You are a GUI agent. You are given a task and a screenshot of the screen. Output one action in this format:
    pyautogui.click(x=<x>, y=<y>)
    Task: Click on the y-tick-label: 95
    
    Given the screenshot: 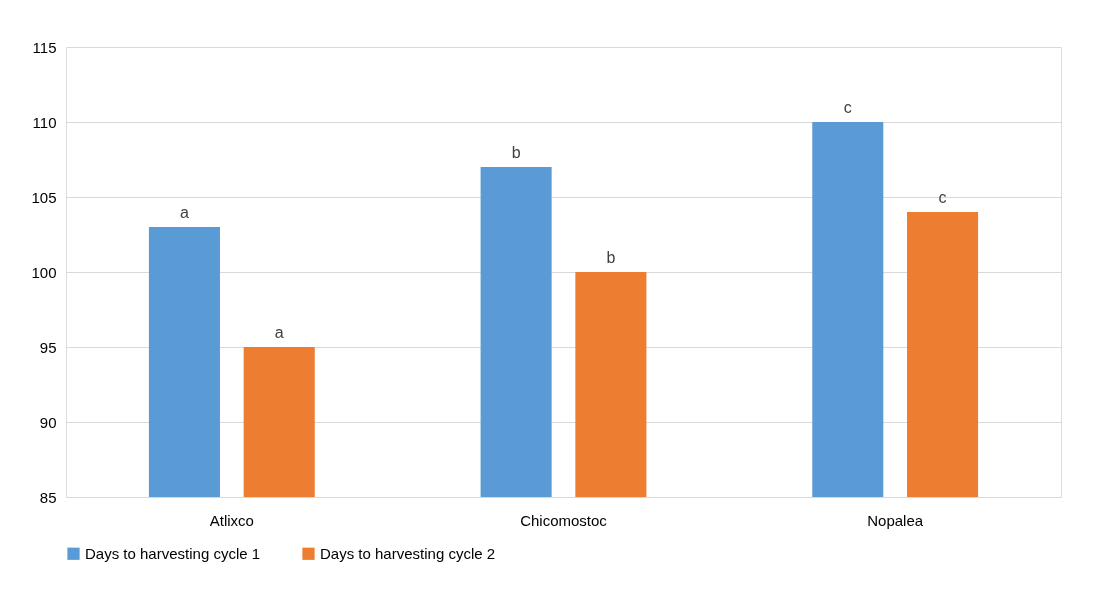 What is the action you would take?
    pyautogui.click(x=48, y=347)
    